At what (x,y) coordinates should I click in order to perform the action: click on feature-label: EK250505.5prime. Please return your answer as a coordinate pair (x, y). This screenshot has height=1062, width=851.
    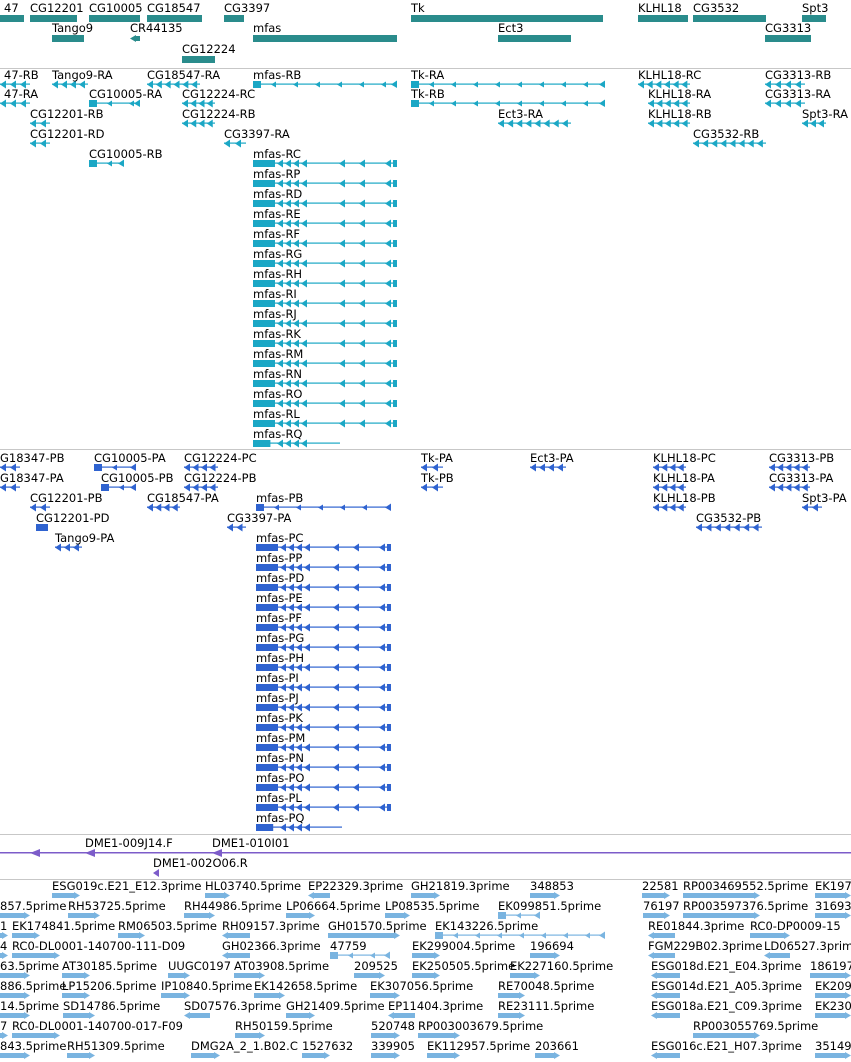
    Looking at the image, I should click on (464, 966).